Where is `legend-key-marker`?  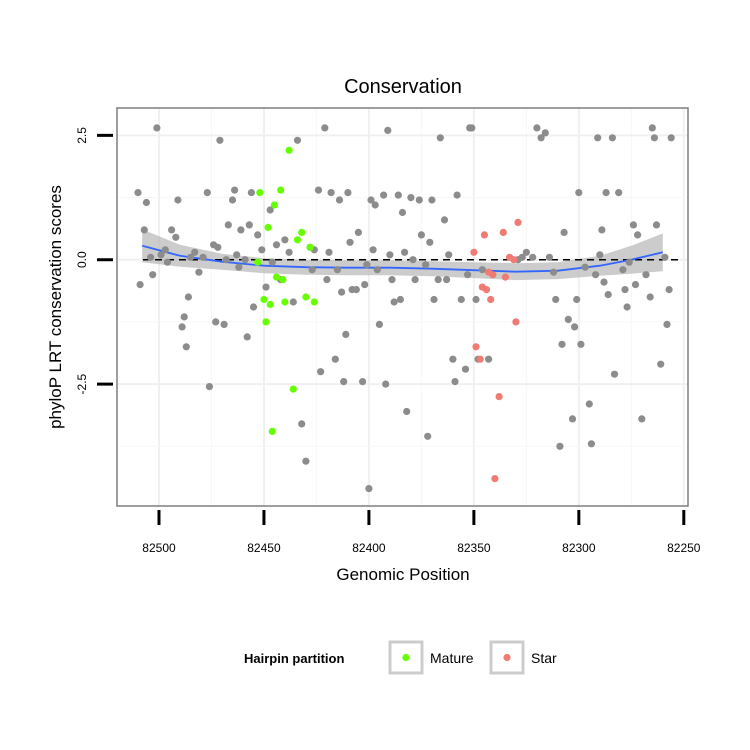 legend-key-marker is located at coordinates (507, 657).